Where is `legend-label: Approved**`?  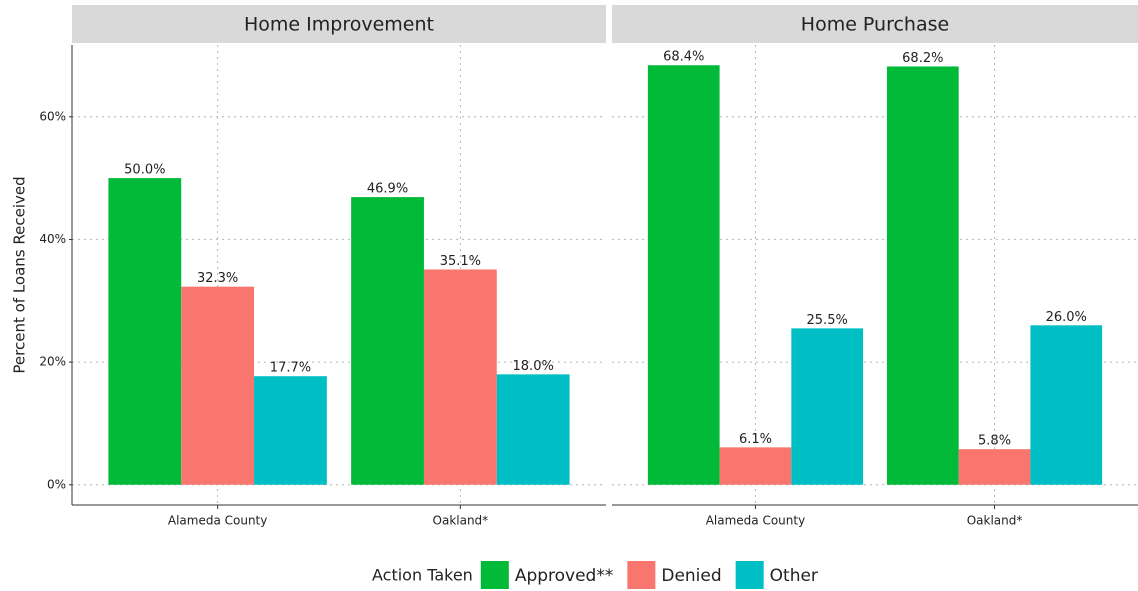 legend-label: Approved** is located at coordinates (564, 576).